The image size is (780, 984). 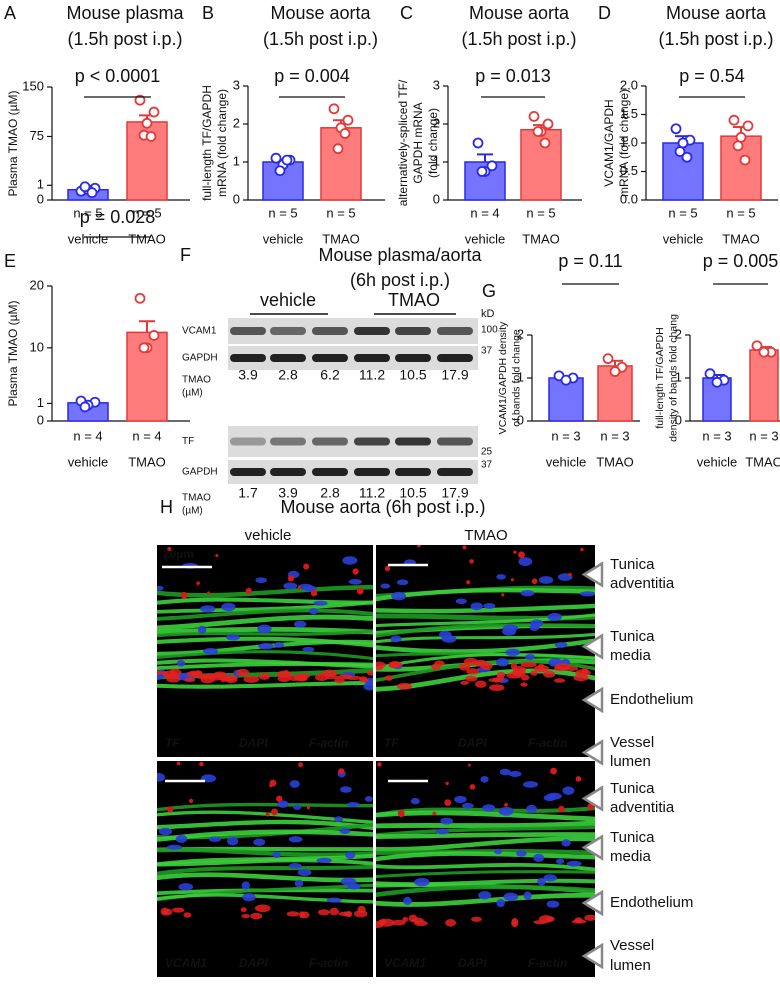 I want to click on blot-subtitle: (6h post i.p.), so click(x=400, y=280).